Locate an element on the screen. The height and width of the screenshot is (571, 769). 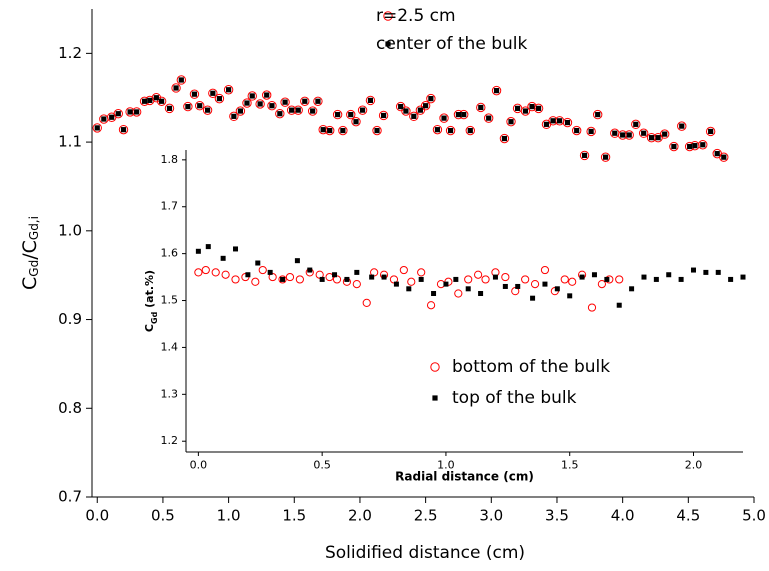
y-tick-label: 1.0 is located at coordinates (70, 230).